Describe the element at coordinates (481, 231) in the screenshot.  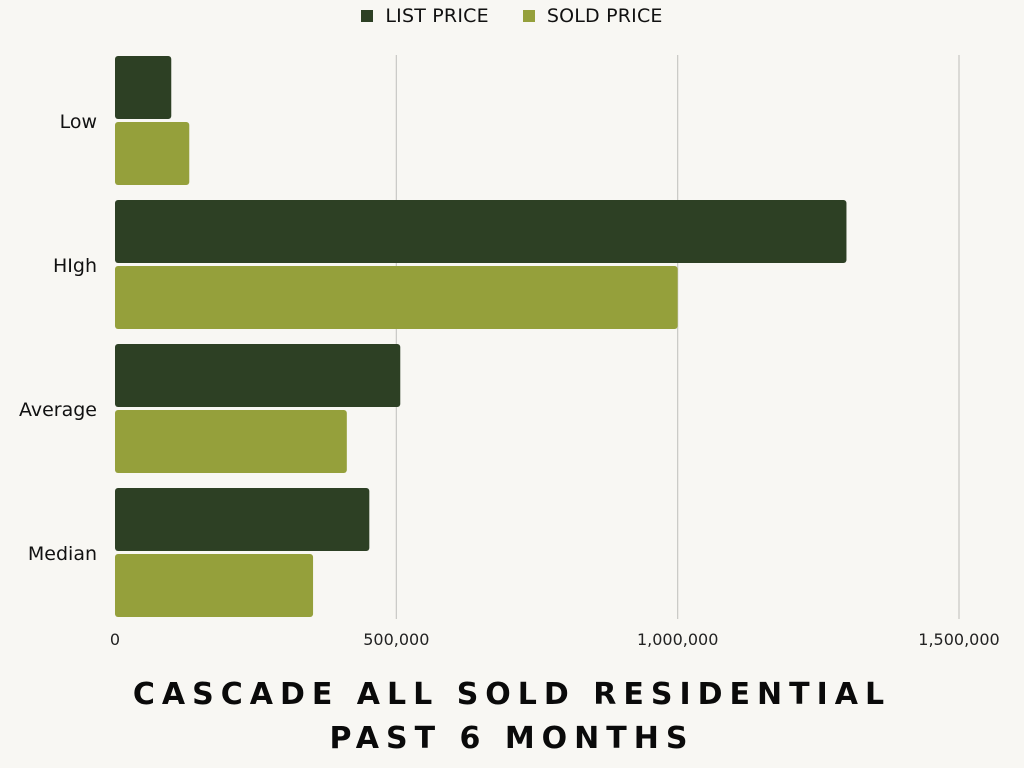
I see `bar-list-high` at that location.